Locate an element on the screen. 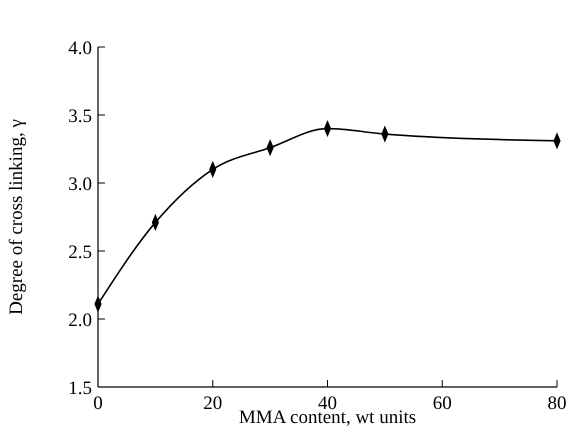 The height and width of the screenshot is (433, 573). x-tick-label: 80 is located at coordinates (557, 403).